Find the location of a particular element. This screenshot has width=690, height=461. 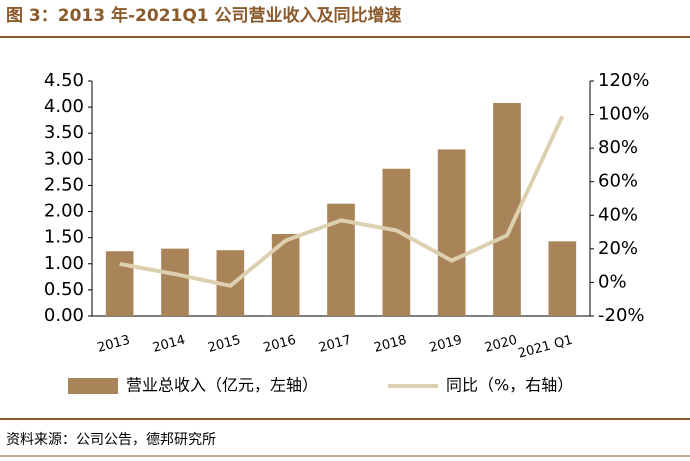

y-tick-label: 3.50 is located at coordinates (64, 132).